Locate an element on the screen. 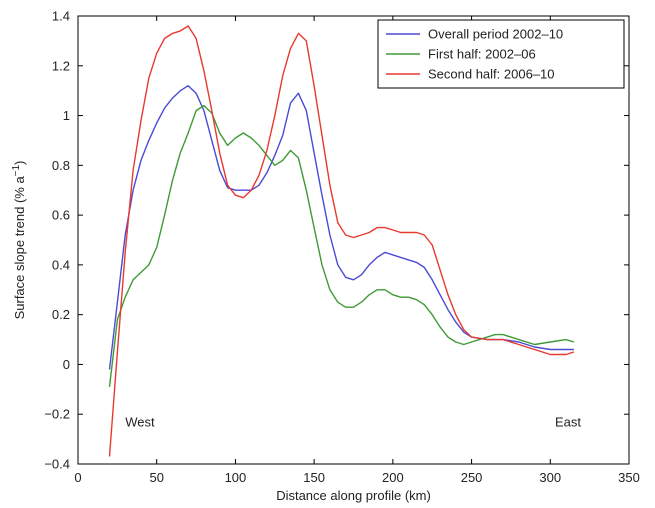 Image resolution: width=655 pixels, height=508 pixels. x-tick-label: 50 is located at coordinates (156, 477).